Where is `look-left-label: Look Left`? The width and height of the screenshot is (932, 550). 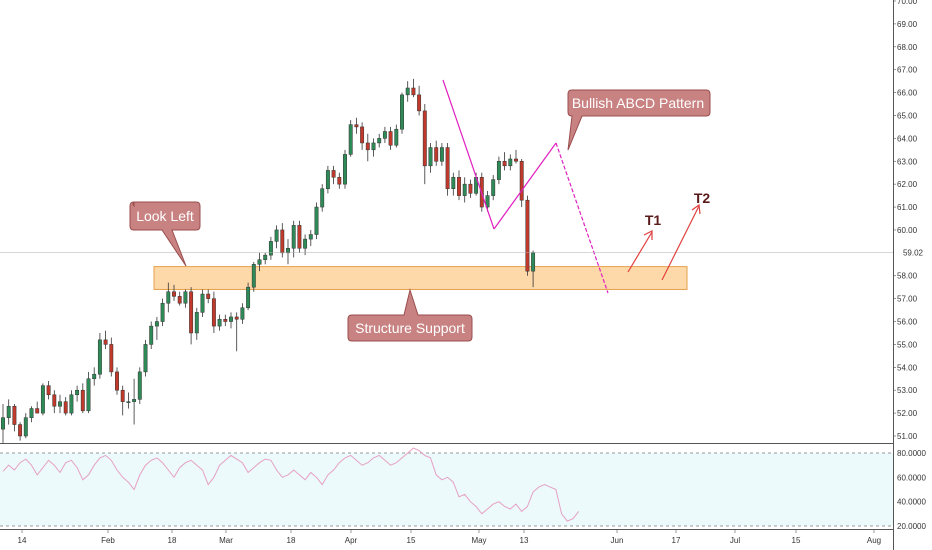
look-left-label: Look Left is located at coordinates (165, 216).